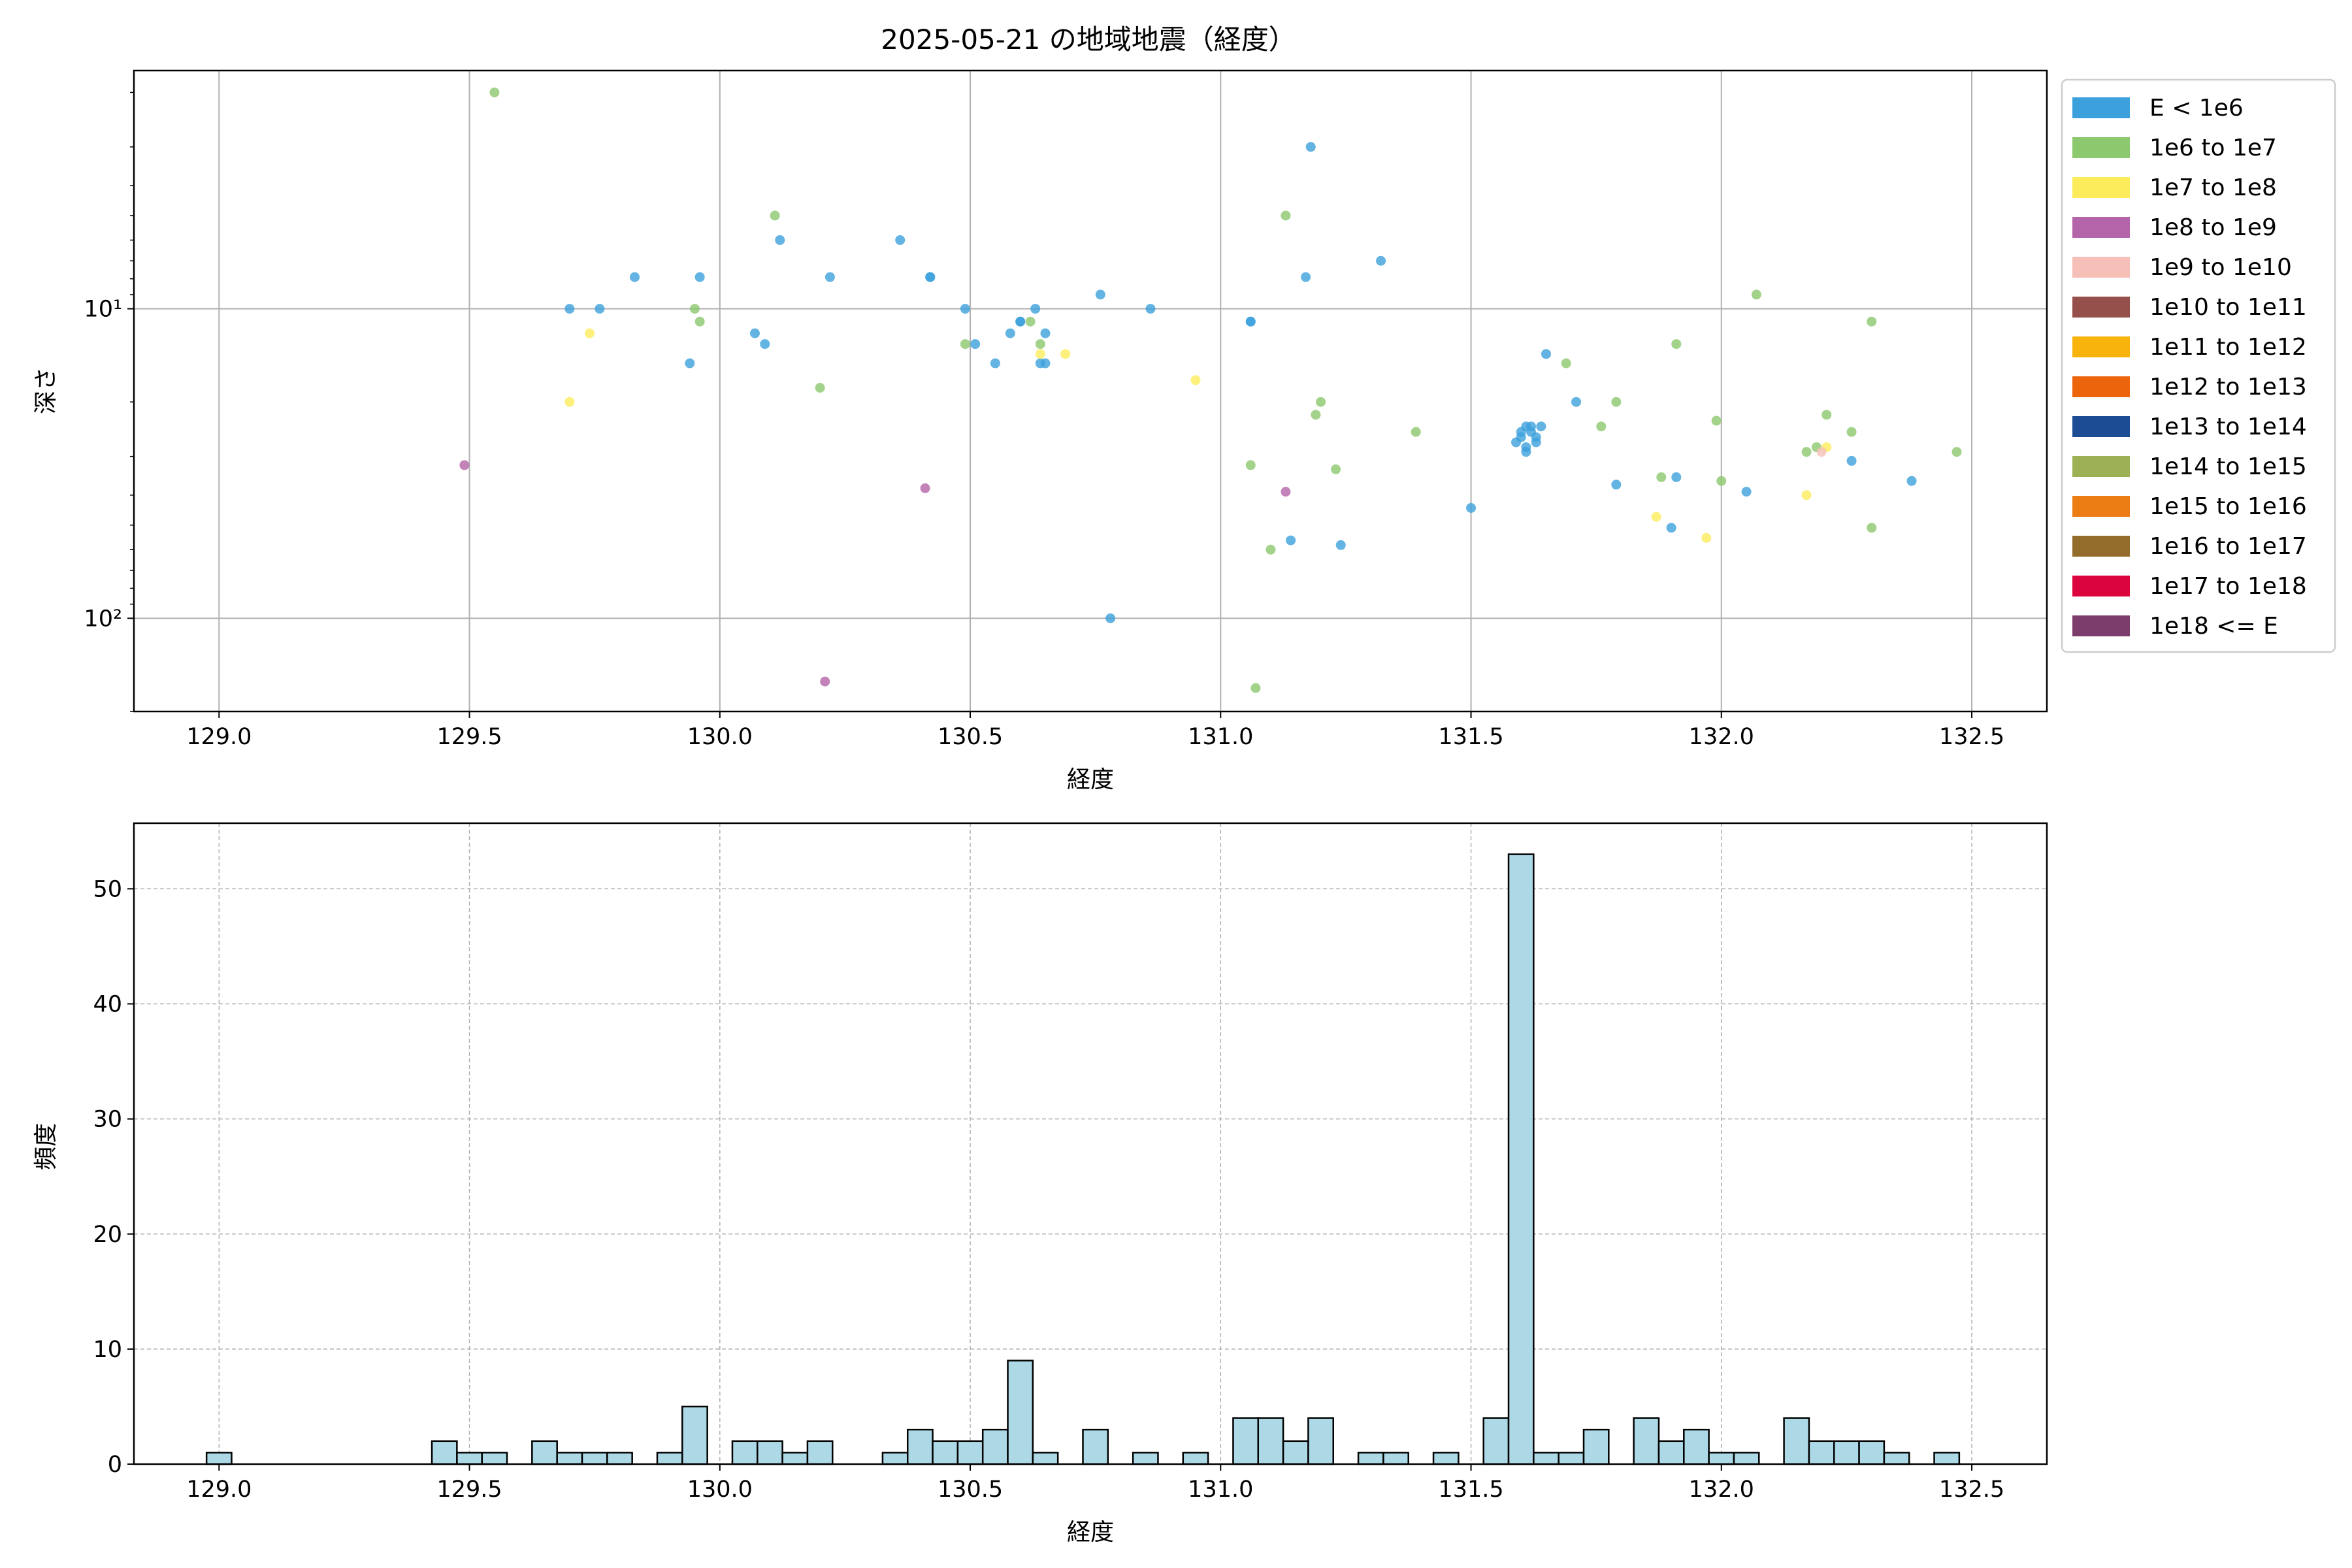 This screenshot has width=2352, height=1568. I want to click on scatter-ytick-label: 10², so click(103, 619).